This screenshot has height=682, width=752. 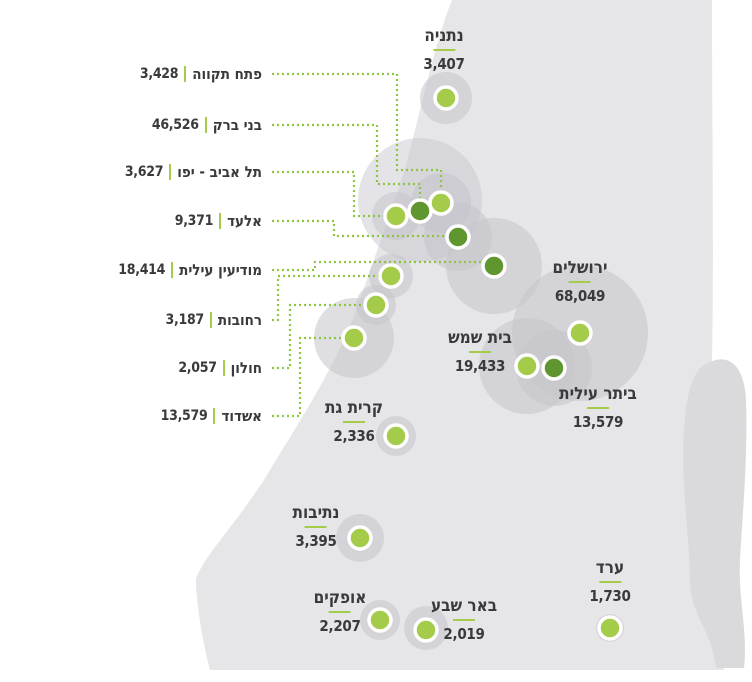 I want to click on label-arad: ערד 1,730, so click(x=610, y=581).